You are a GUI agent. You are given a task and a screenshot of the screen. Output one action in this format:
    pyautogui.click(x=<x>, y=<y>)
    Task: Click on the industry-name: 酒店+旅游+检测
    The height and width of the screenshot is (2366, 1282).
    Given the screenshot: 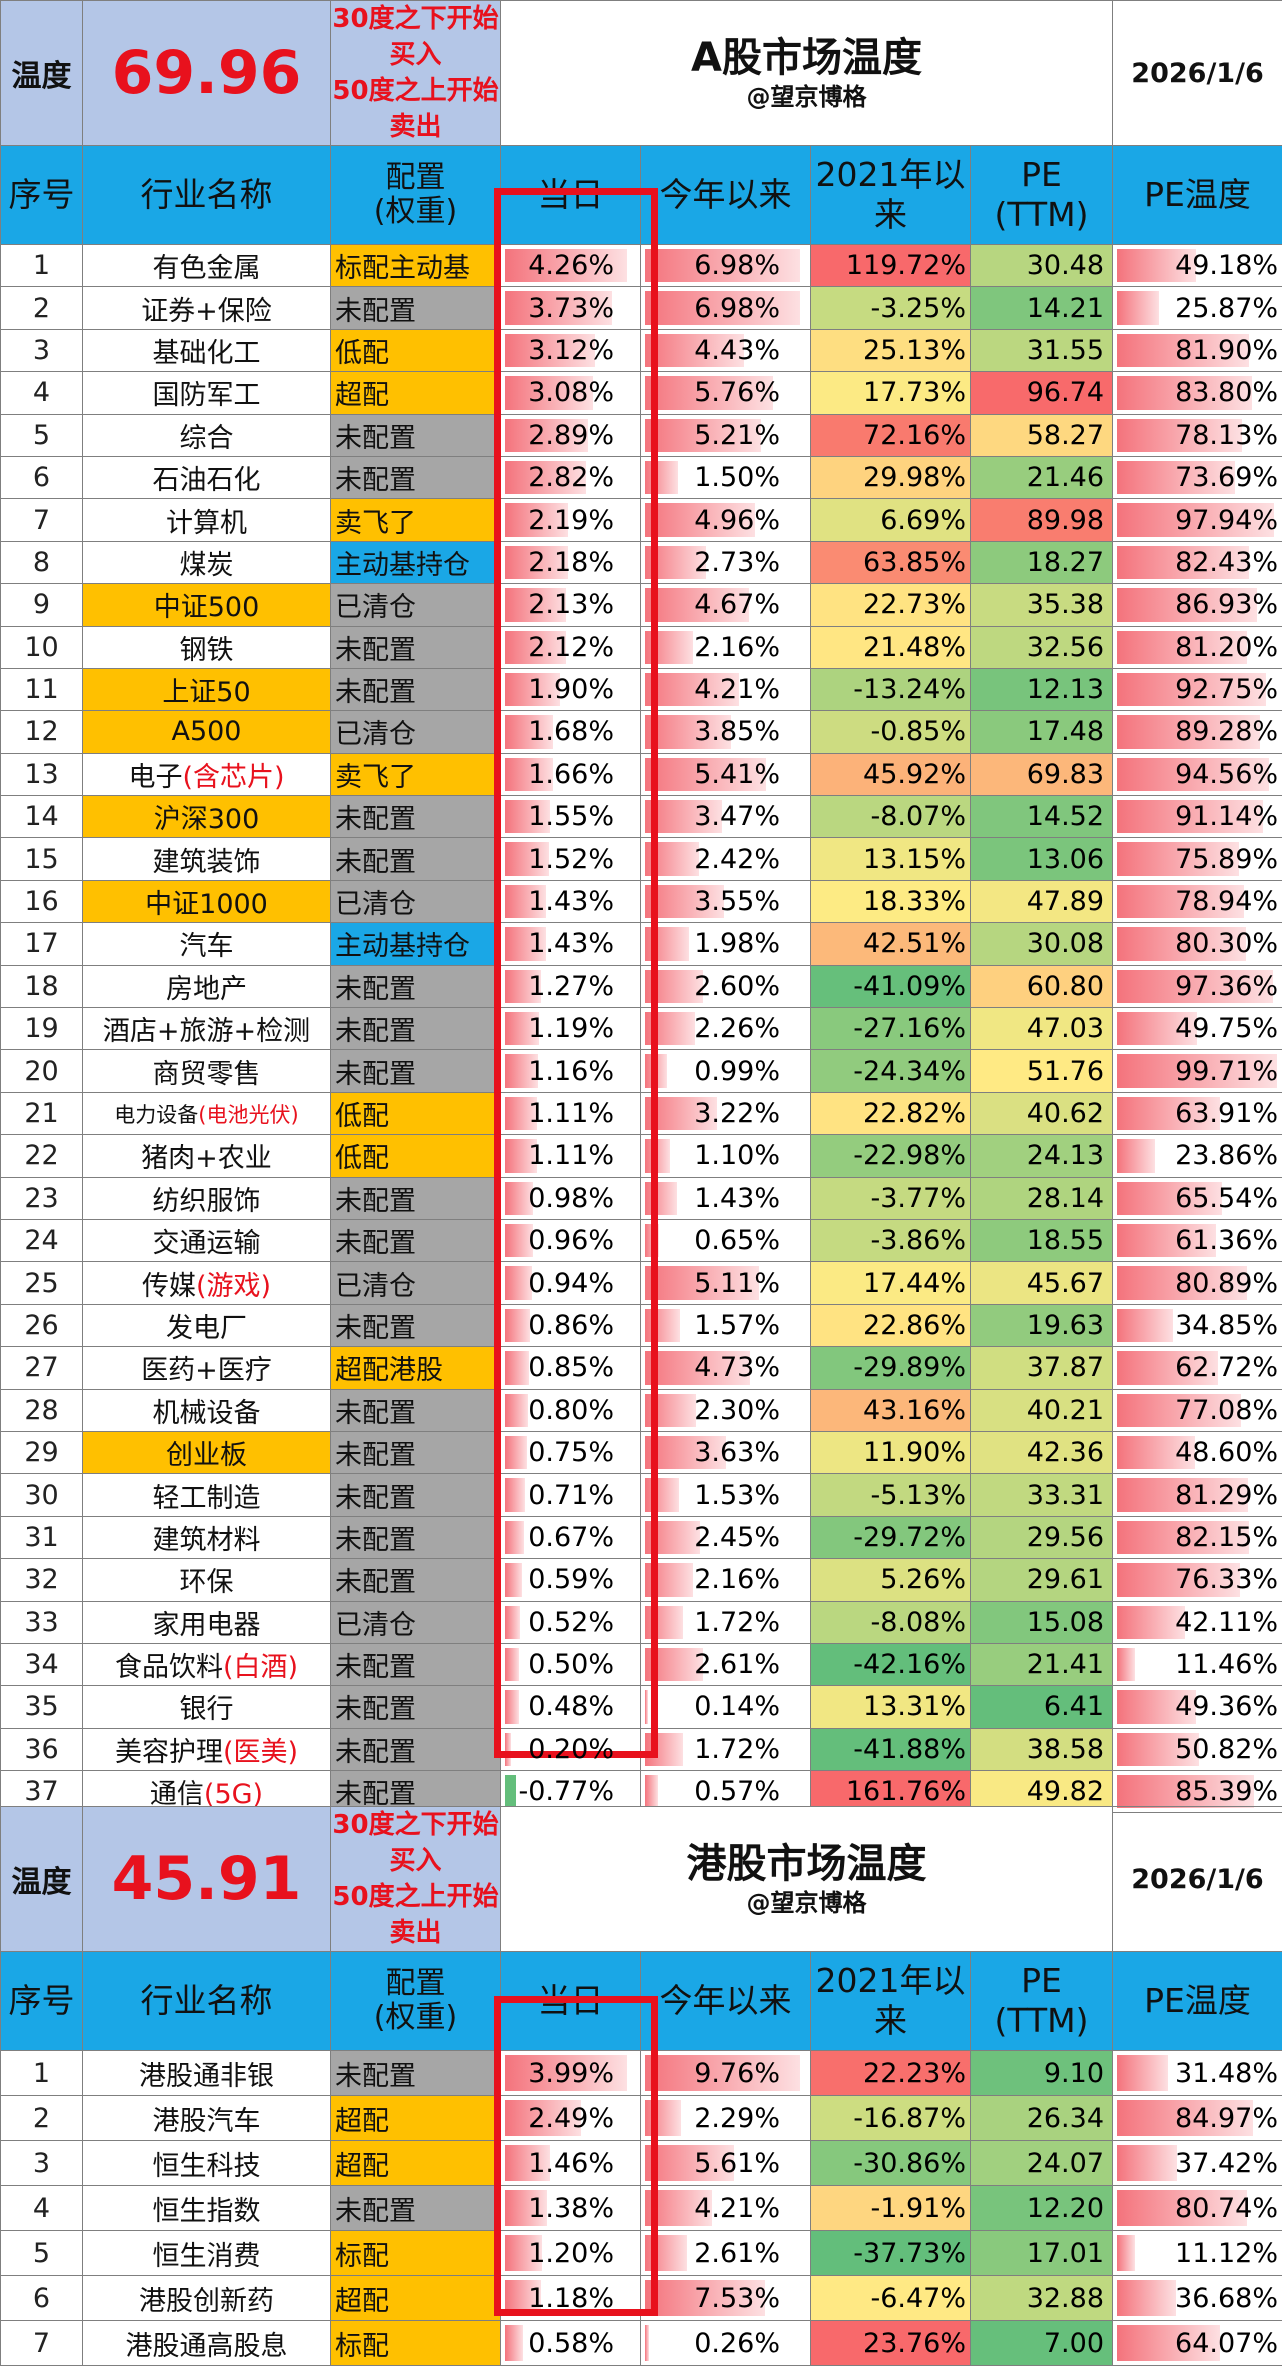 What is the action you would take?
    pyautogui.click(x=207, y=1029)
    